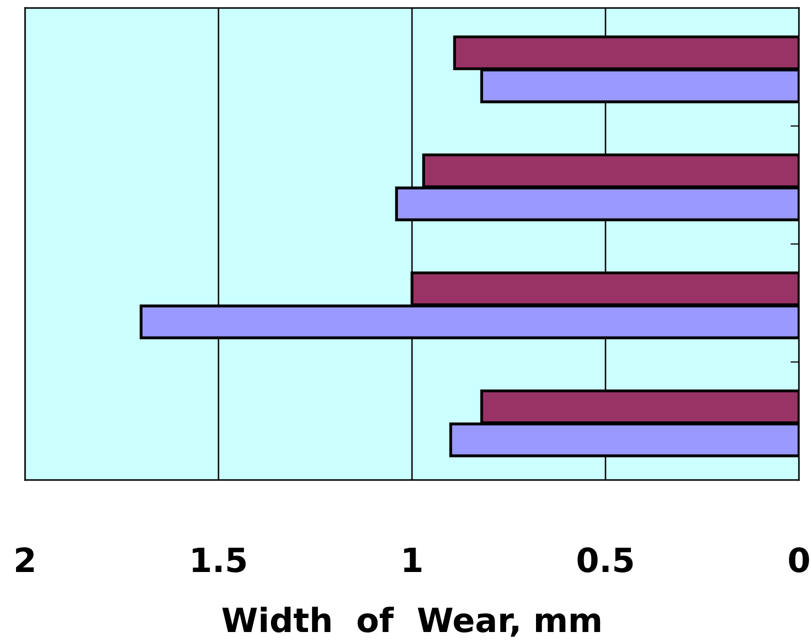  What do you see at coordinates (411, 621) in the screenshot?
I see `x-axis-title: Width of Wear, mm` at bounding box center [411, 621].